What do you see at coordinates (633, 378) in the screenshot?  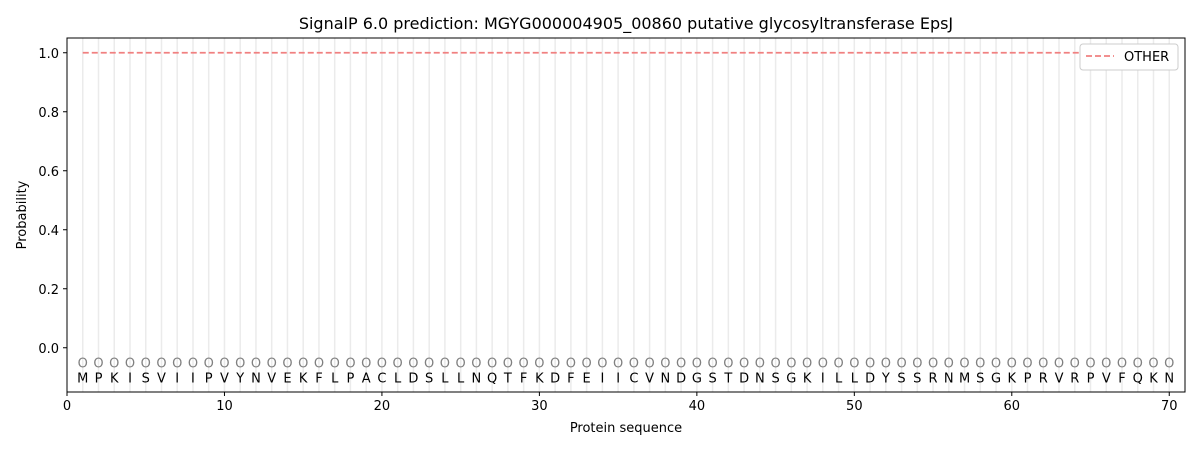 I see `residue-label: C` at bounding box center [633, 378].